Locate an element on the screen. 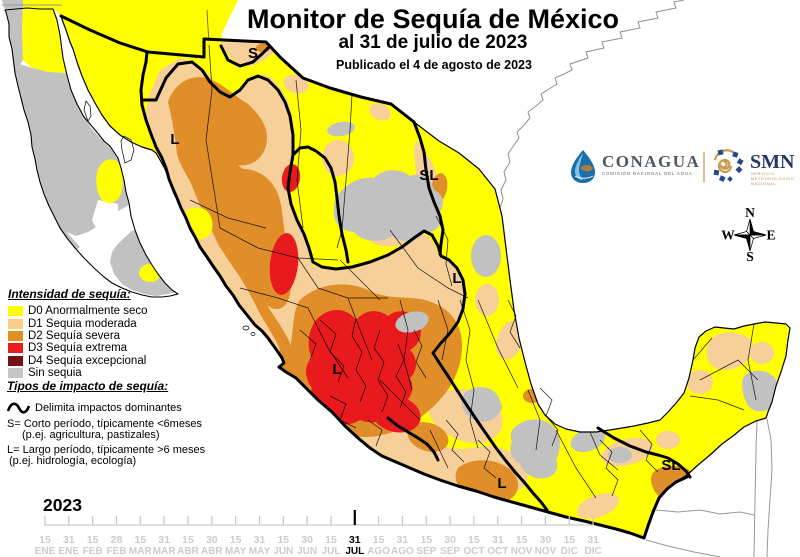 The height and width of the screenshot is (557, 800). svg-text: E is located at coordinates (770, 235).